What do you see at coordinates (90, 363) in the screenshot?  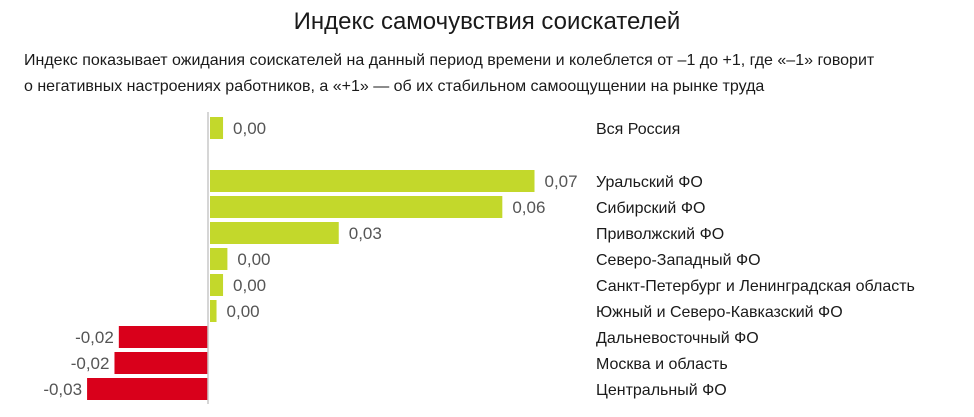 I see `value-label-9: -0,02` at bounding box center [90, 363].